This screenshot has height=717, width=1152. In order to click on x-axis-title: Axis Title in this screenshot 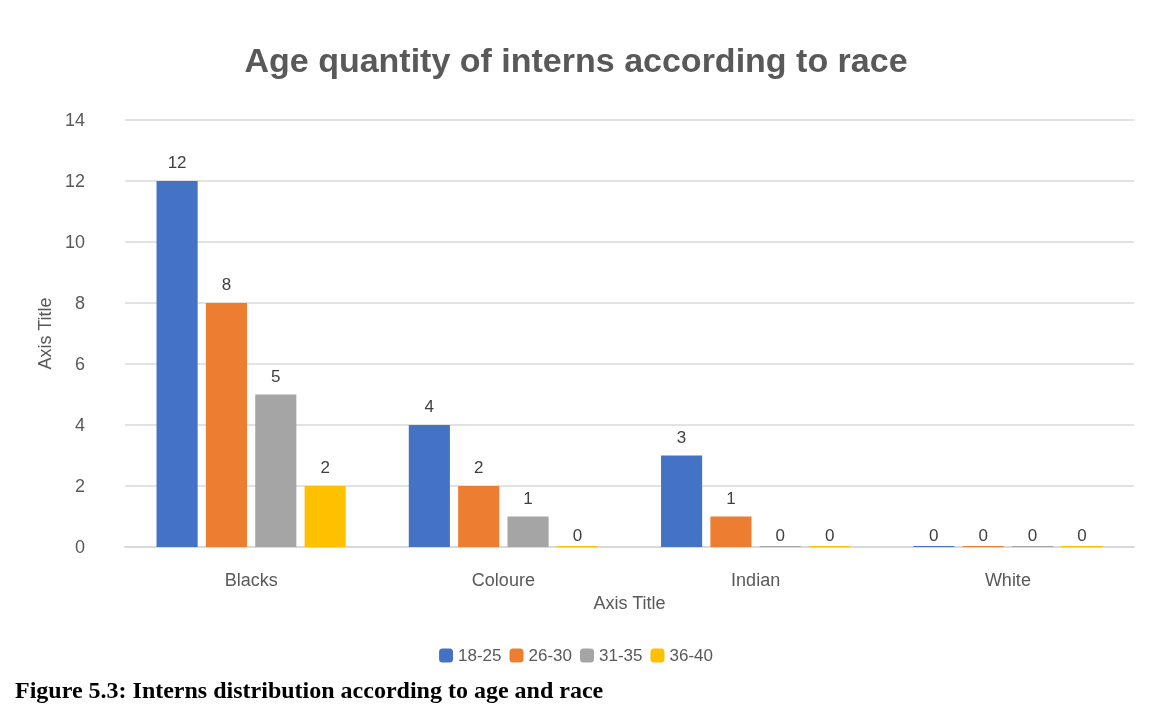, I will do `click(629, 602)`.